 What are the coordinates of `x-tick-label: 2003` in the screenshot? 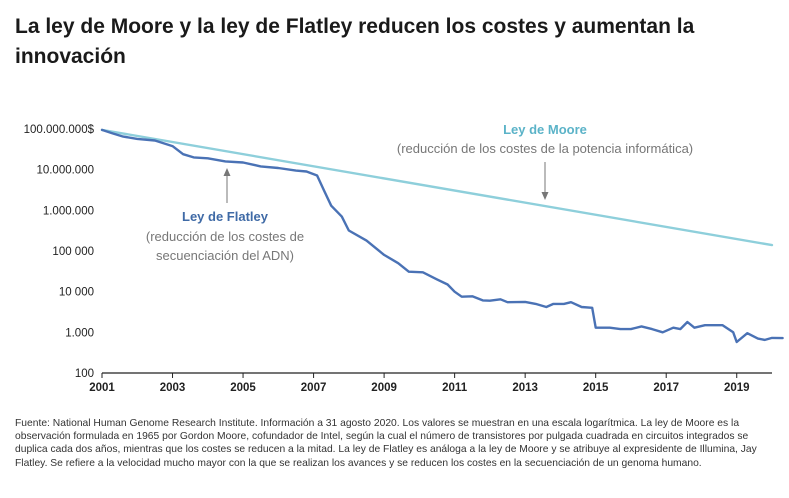 It's located at (173, 388).